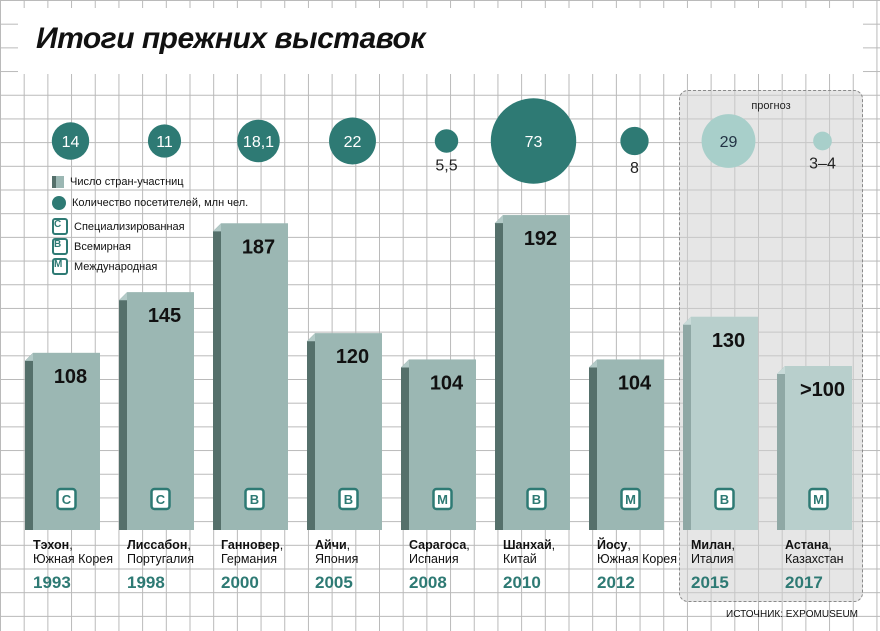 This screenshot has height=631, width=880. What do you see at coordinates (70, 377) in the screenshot?
I see `bar-value-label: 108` at bounding box center [70, 377].